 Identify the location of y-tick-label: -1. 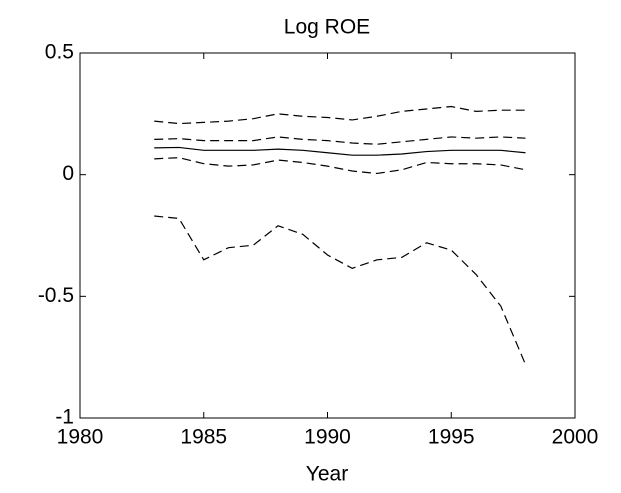
(64, 417).